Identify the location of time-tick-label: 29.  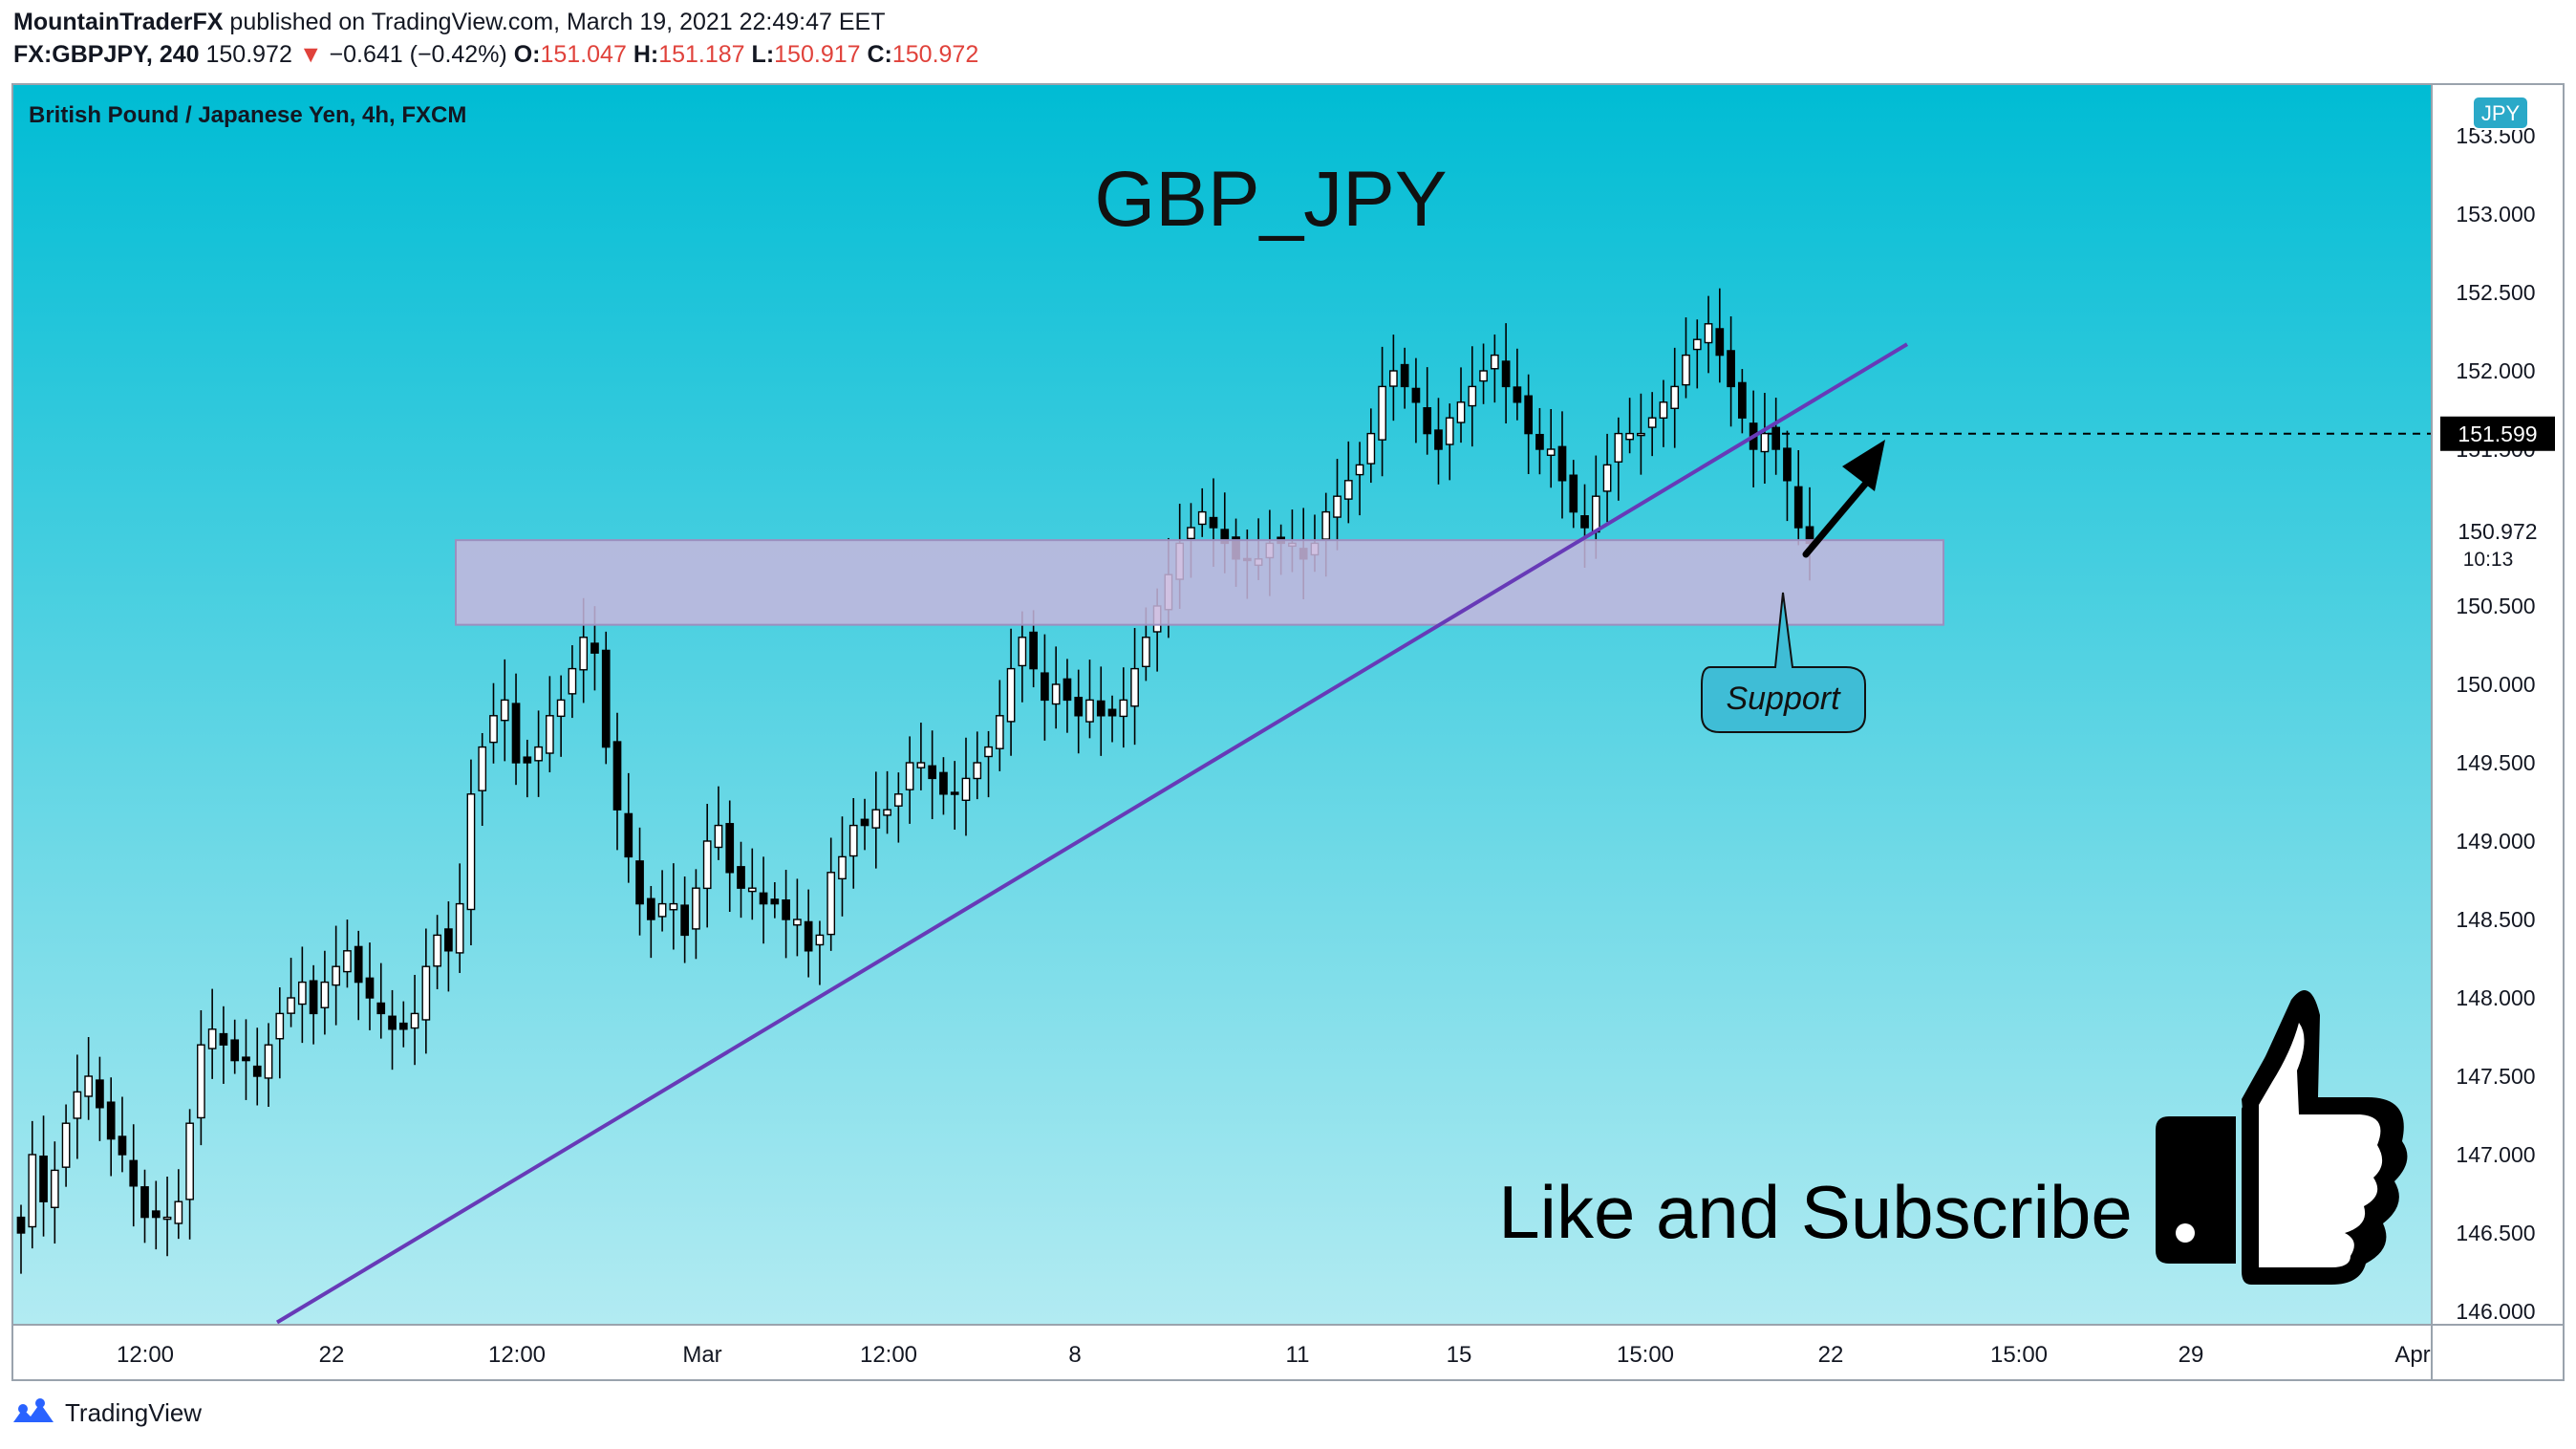
(2191, 1355).